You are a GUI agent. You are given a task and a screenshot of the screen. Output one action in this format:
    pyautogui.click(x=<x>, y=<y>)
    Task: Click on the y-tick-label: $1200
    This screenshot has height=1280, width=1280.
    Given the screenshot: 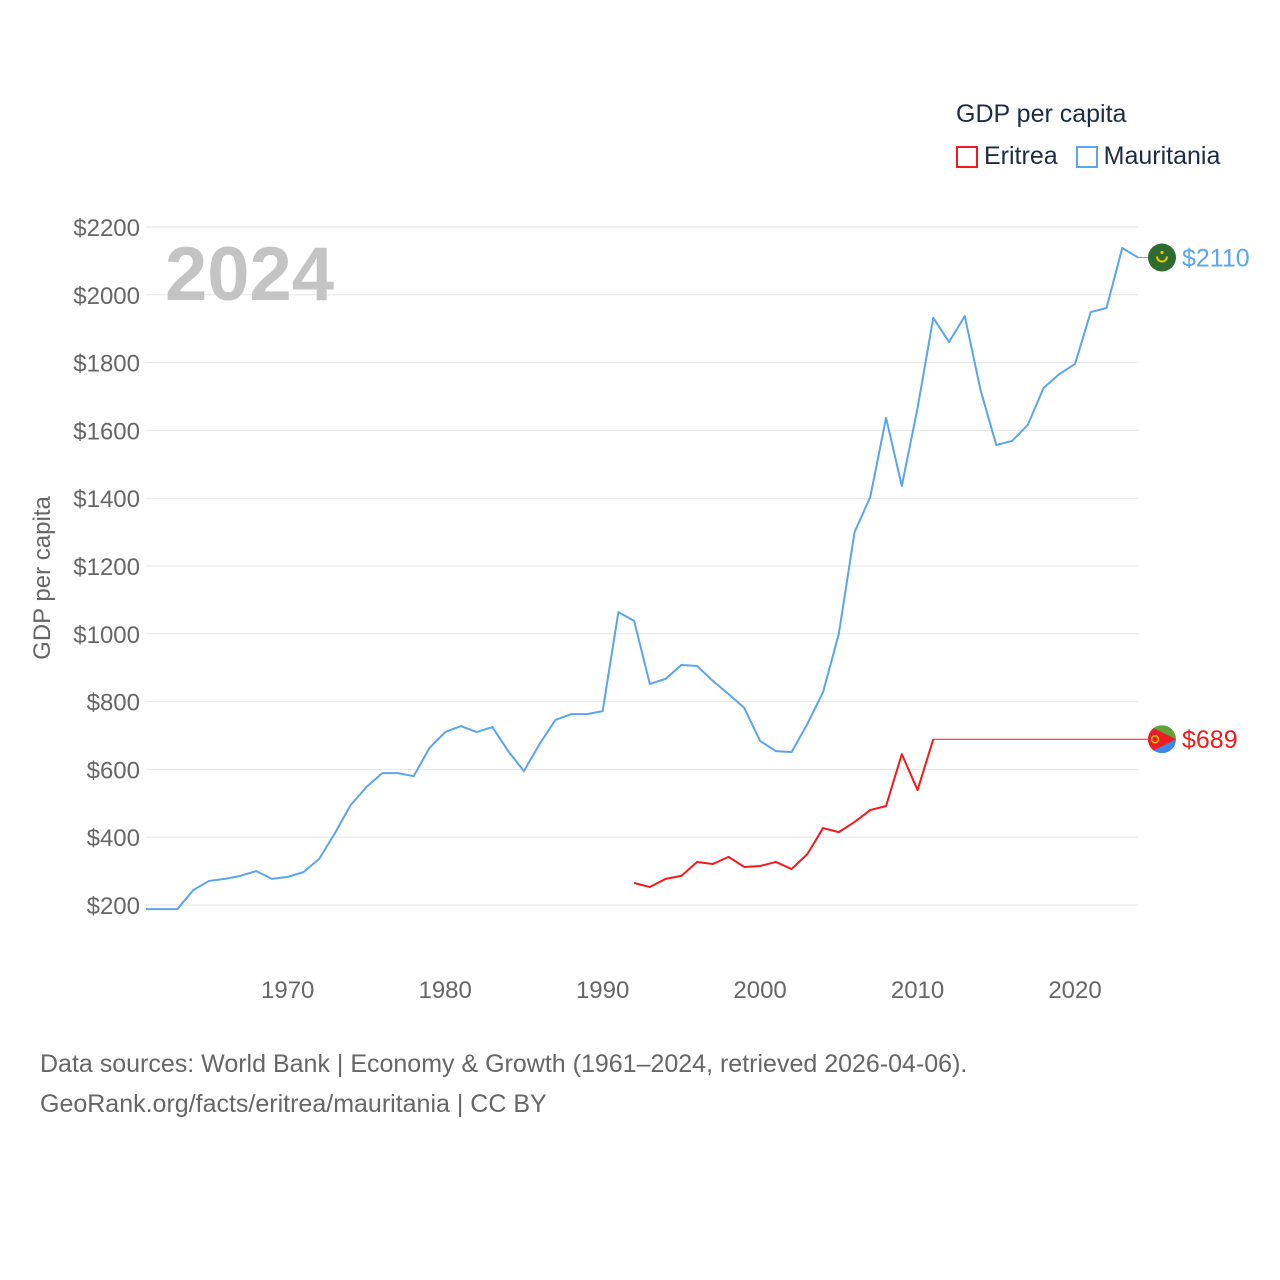 What is the action you would take?
    pyautogui.click(x=106, y=567)
    